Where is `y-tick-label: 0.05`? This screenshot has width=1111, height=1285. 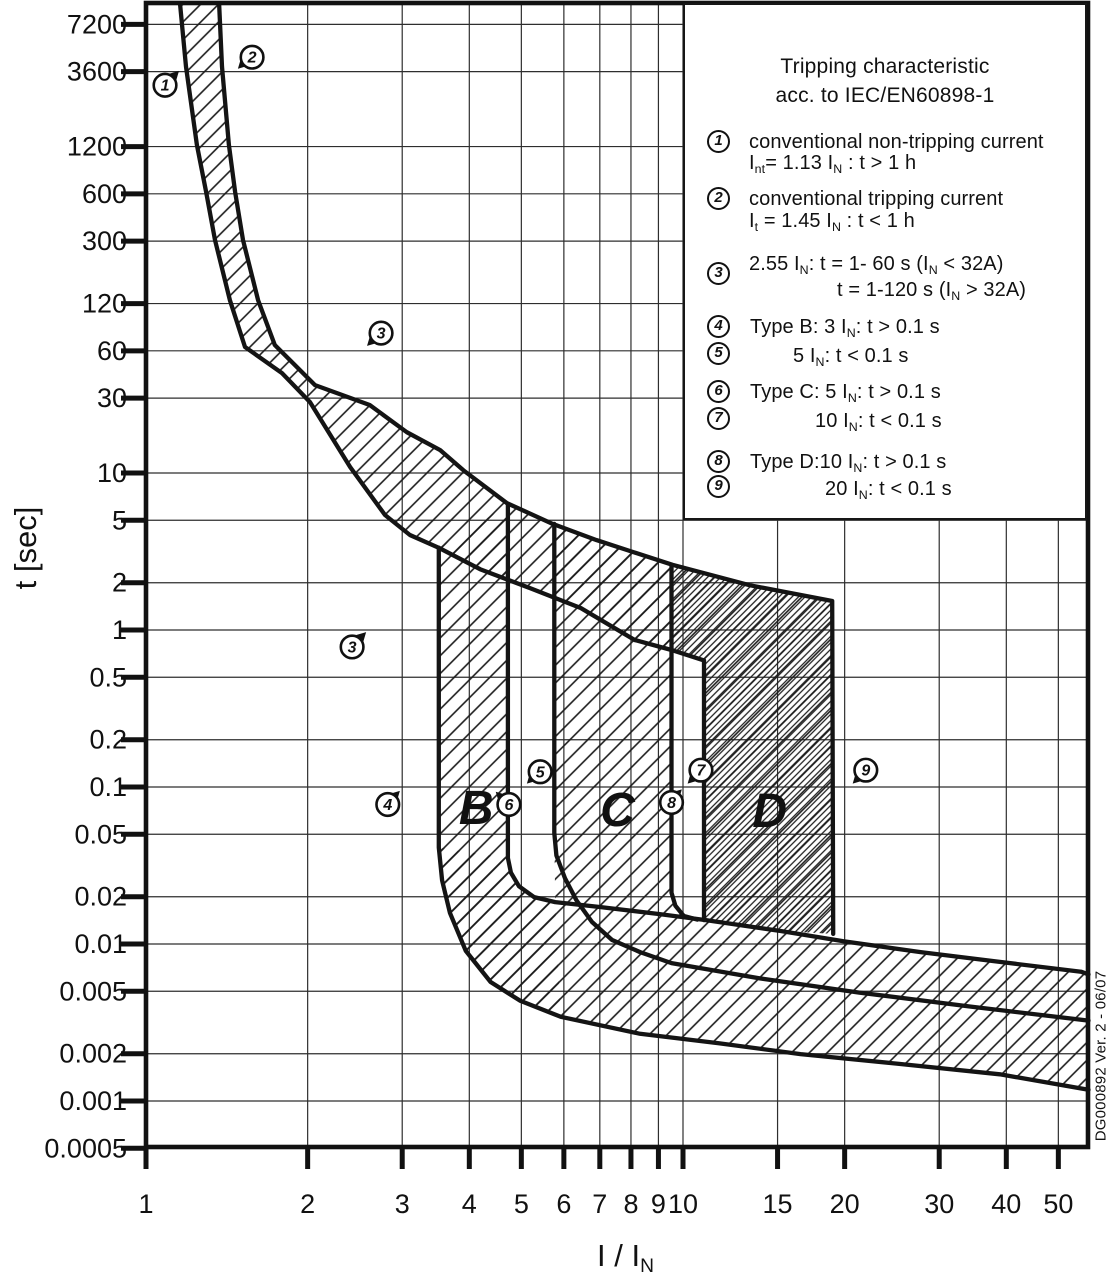
y-tick-label: 0.05 is located at coordinates (100, 834).